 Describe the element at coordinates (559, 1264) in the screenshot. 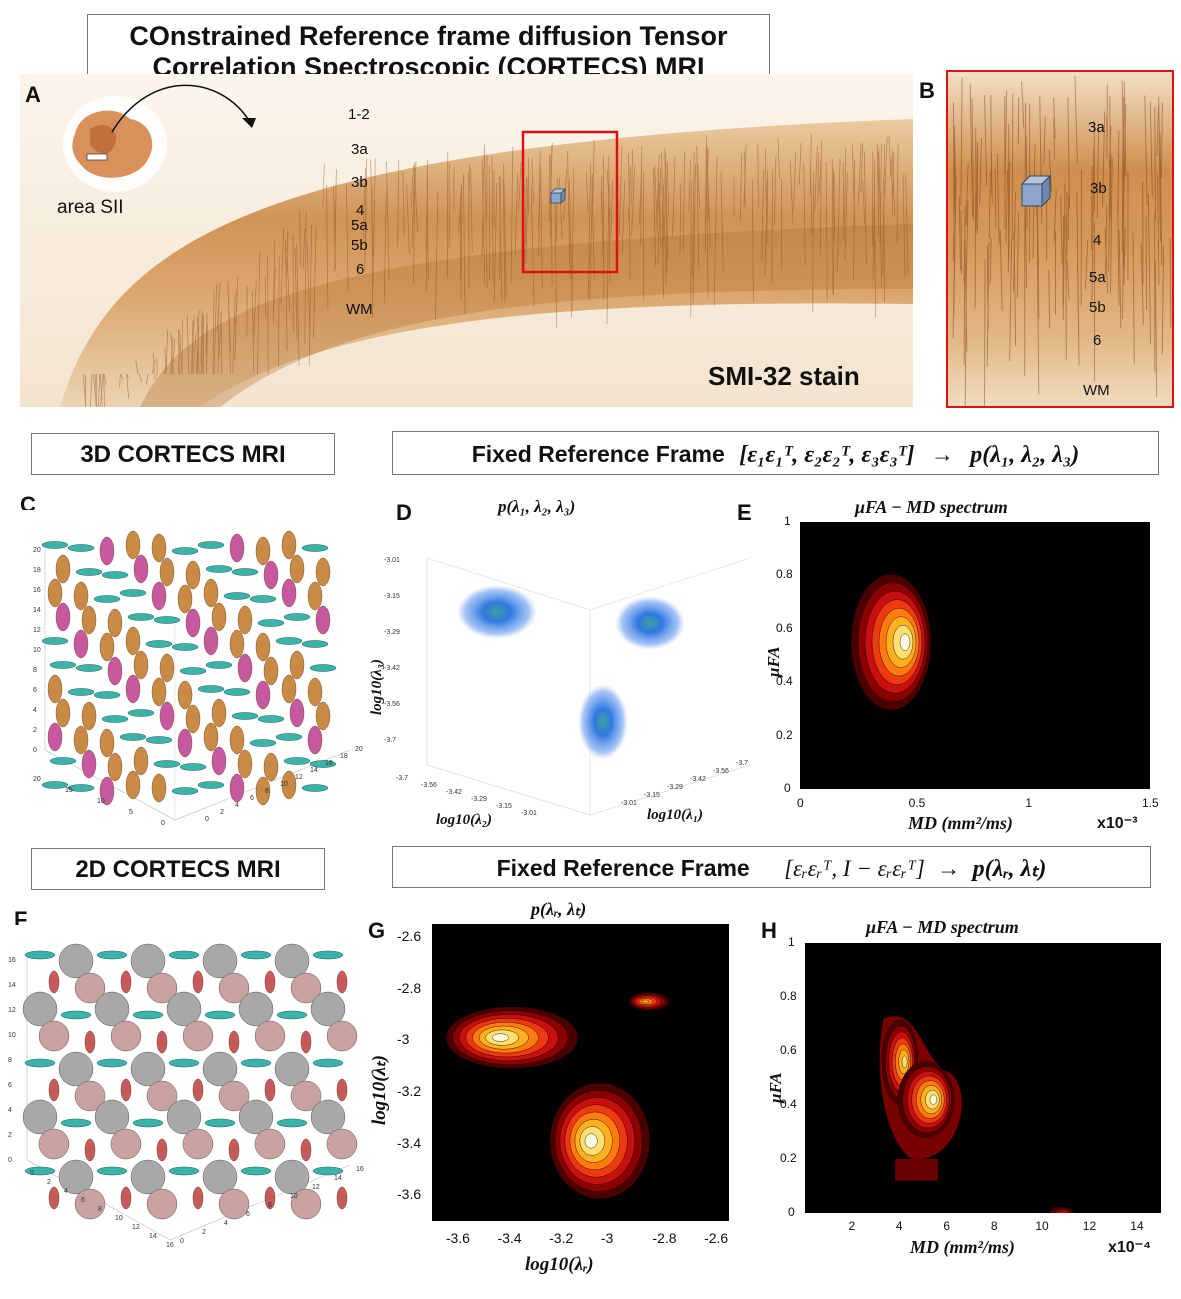

I see `panel-g-xlabel: log10(λᵣ)` at that location.